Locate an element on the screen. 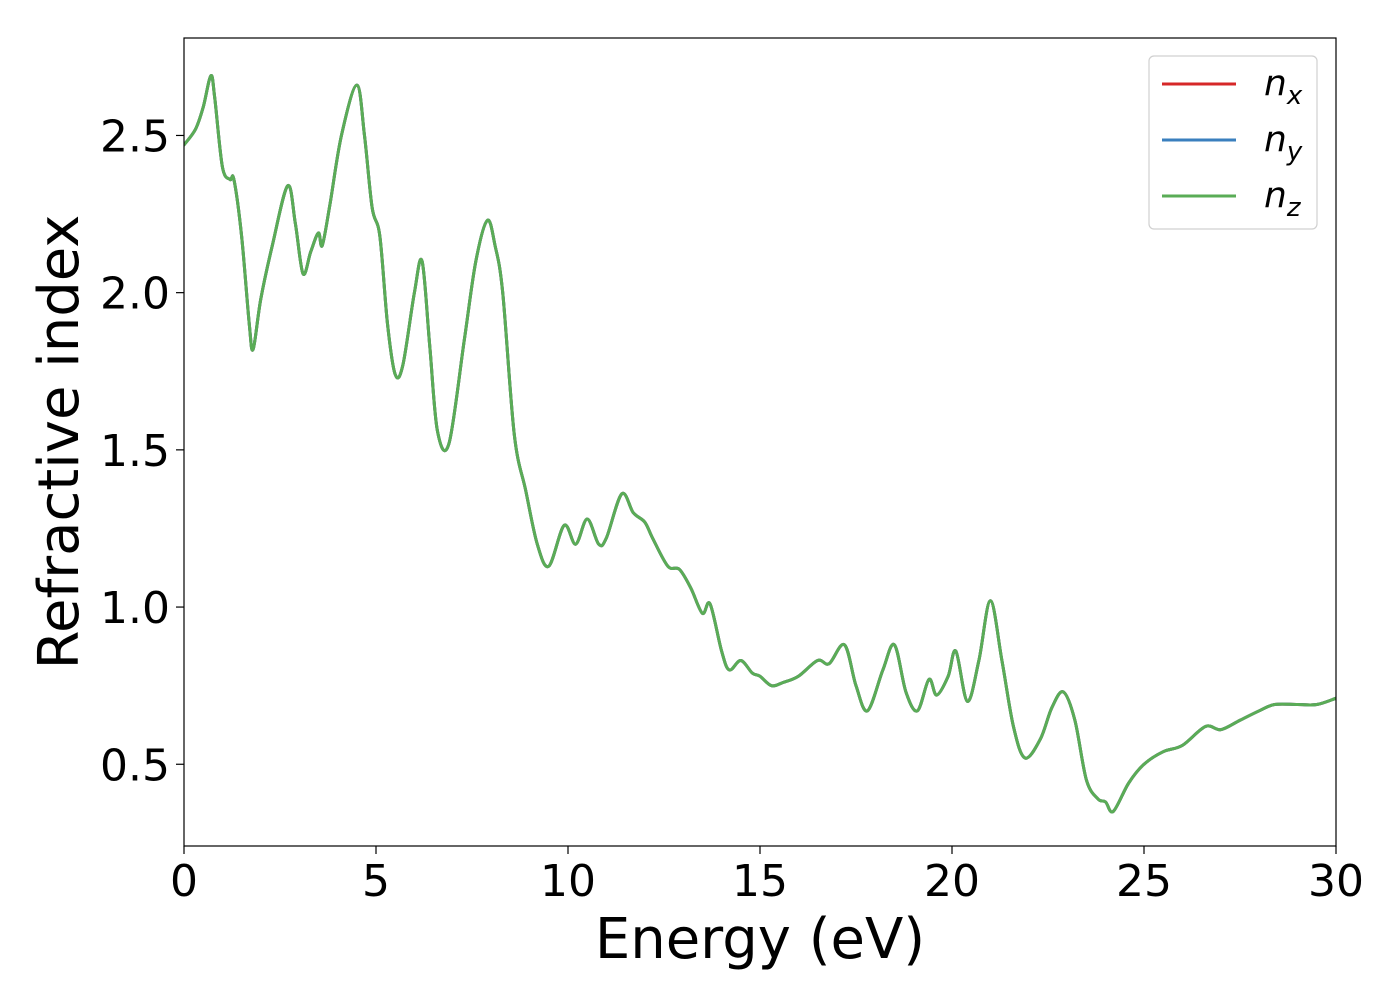 The image size is (1400, 1000). legend-frame is located at coordinates (1233, 142).